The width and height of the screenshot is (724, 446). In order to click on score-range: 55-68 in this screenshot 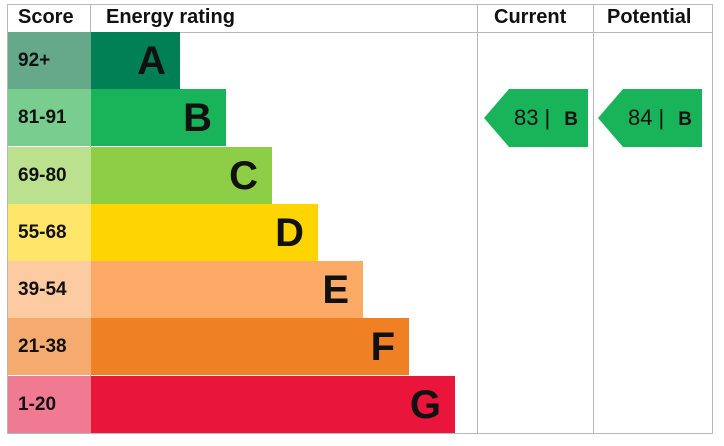, I will do `click(49, 232)`.